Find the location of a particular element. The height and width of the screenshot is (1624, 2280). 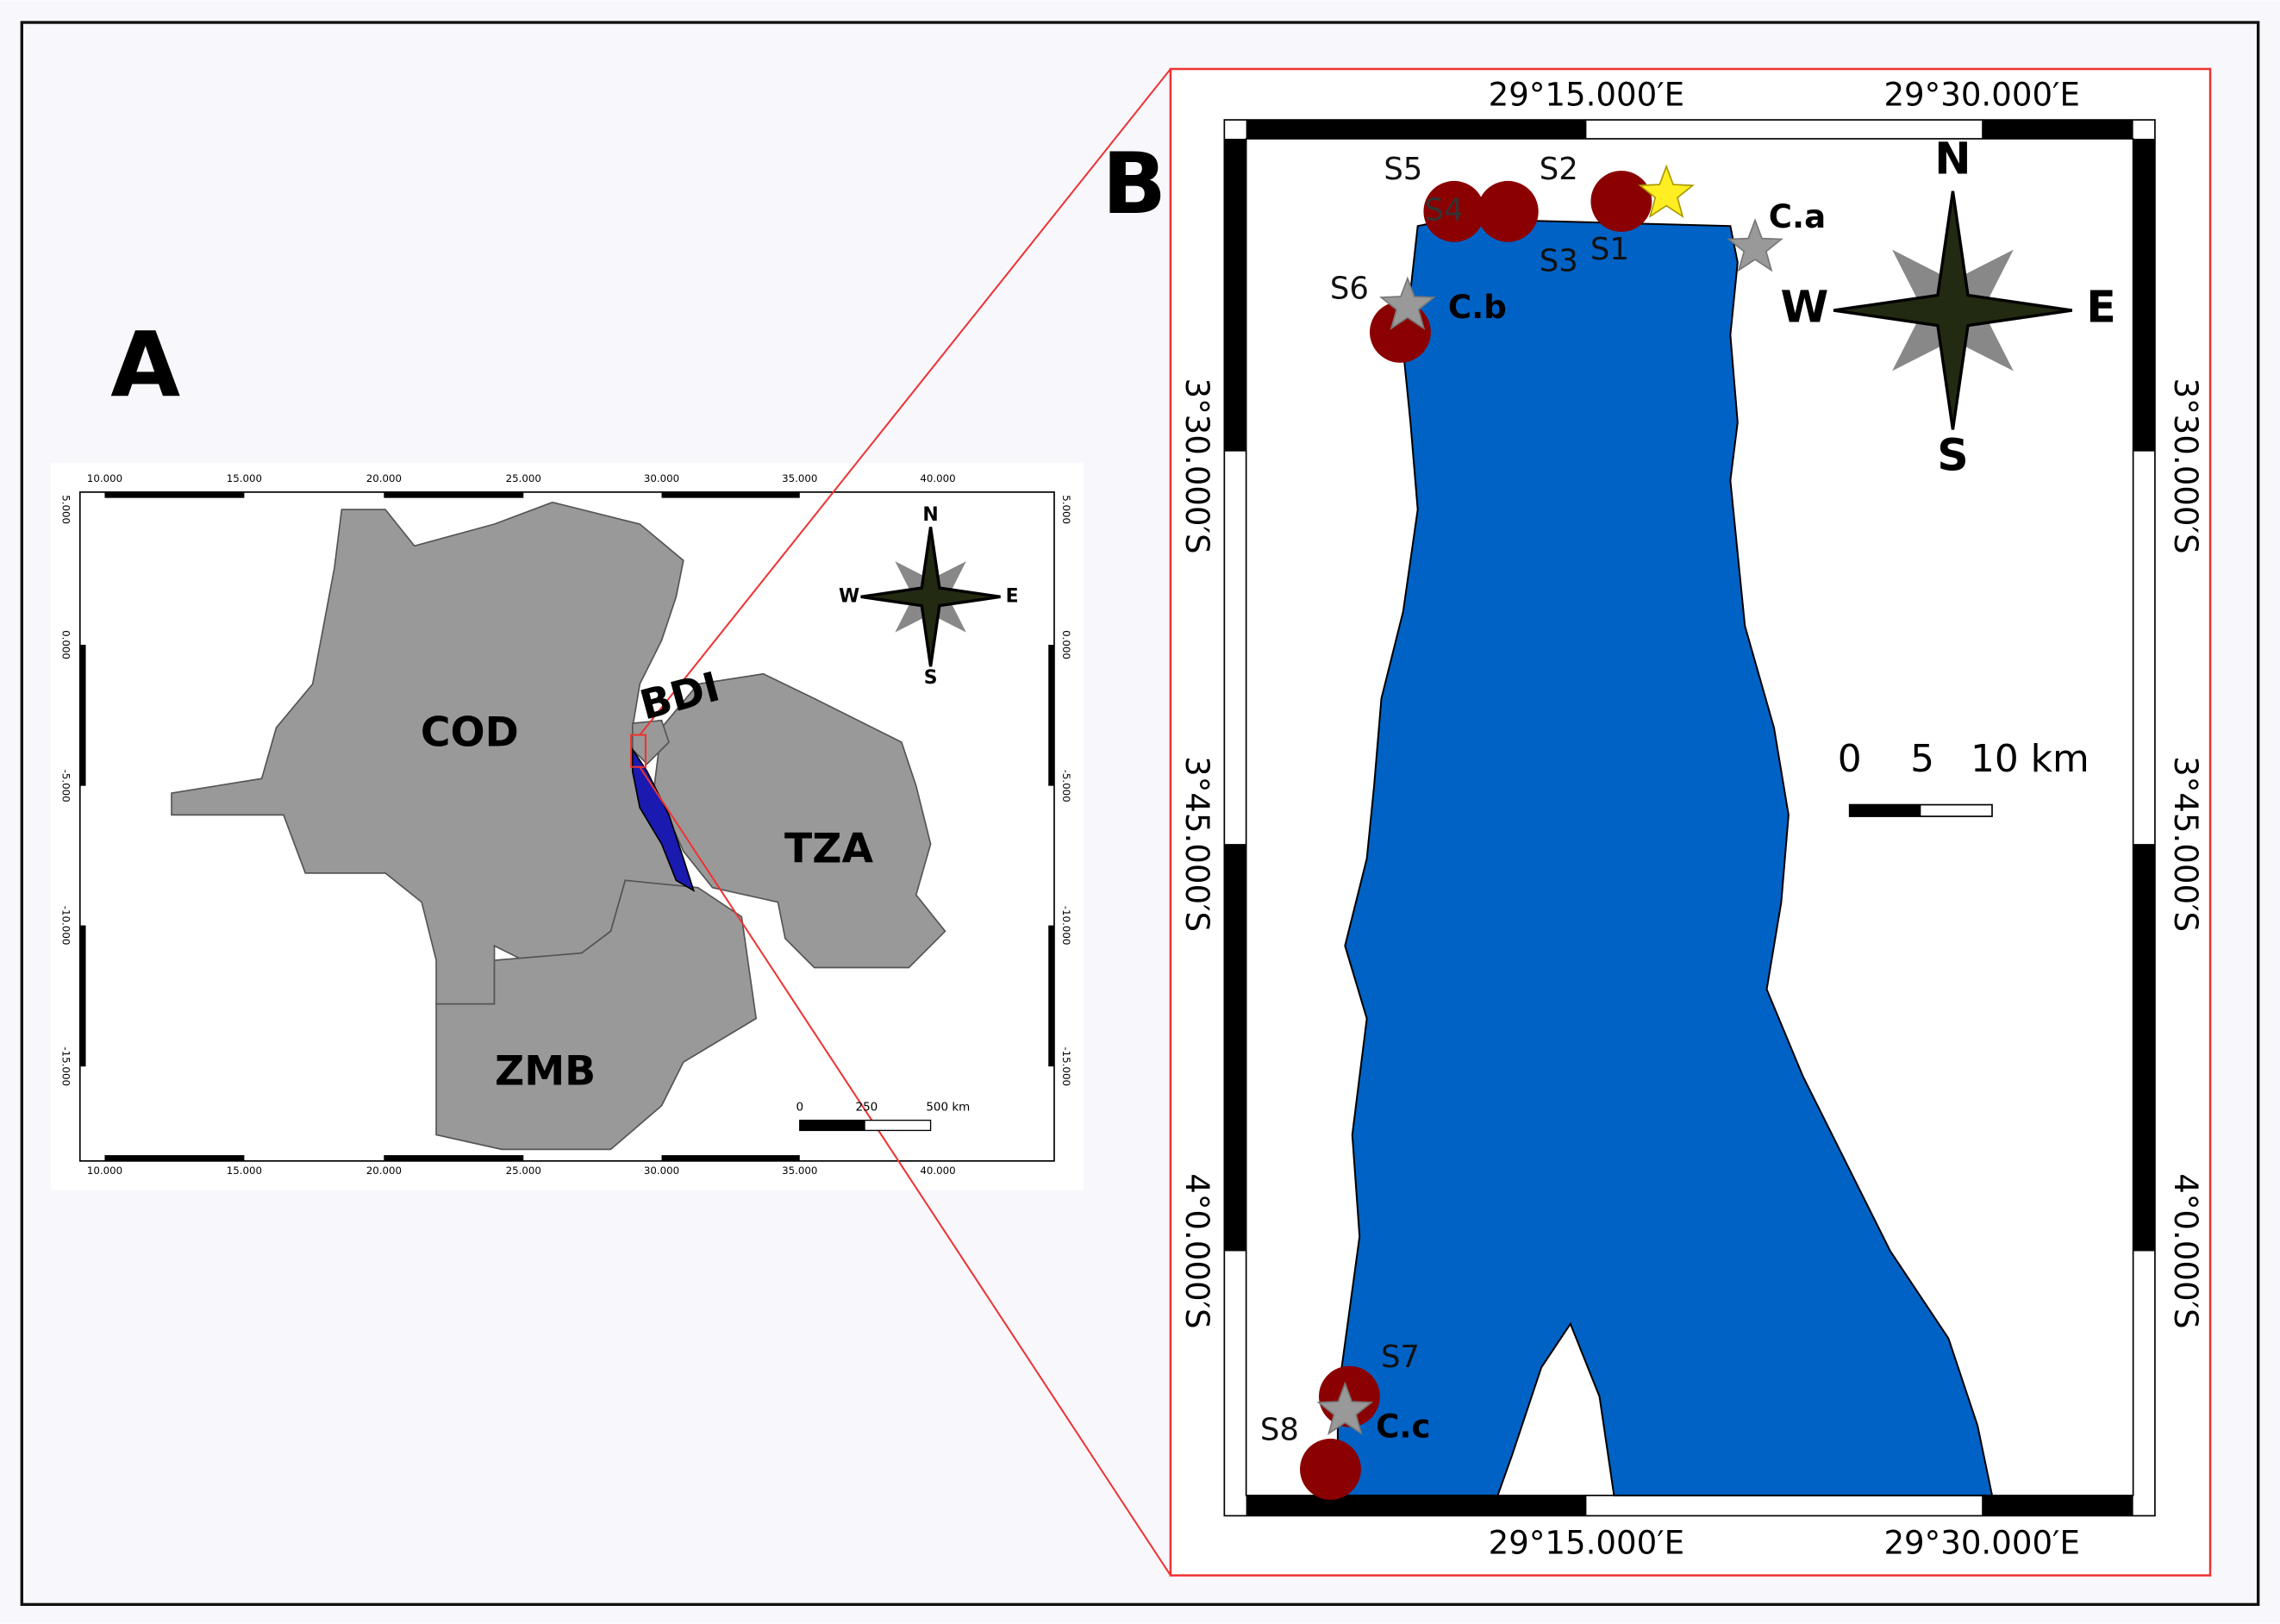

site-star is located at coordinates (1667, 192).